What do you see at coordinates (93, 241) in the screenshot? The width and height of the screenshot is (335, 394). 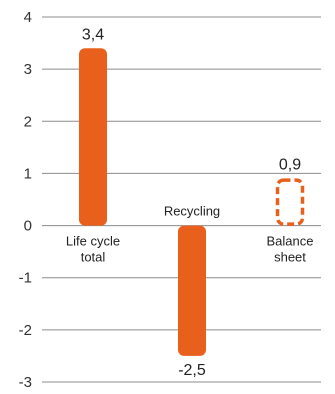 I see `category-label: Life cycle` at bounding box center [93, 241].